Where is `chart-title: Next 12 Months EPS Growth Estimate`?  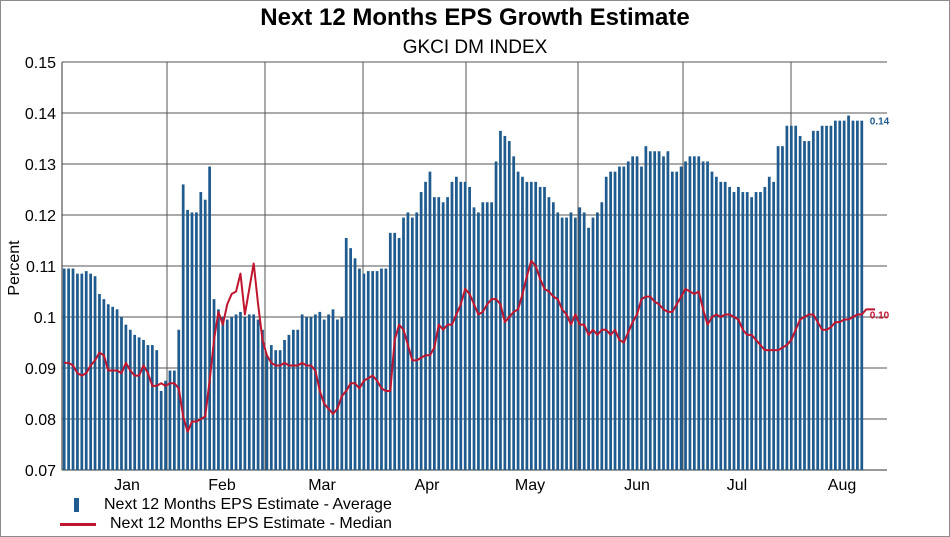 chart-title: Next 12 Months EPS Growth Estimate is located at coordinates (475, 17).